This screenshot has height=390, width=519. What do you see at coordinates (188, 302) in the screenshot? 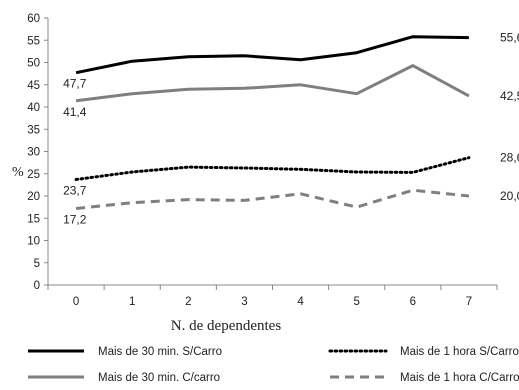
I see `x-tick-label: 2` at bounding box center [188, 302].